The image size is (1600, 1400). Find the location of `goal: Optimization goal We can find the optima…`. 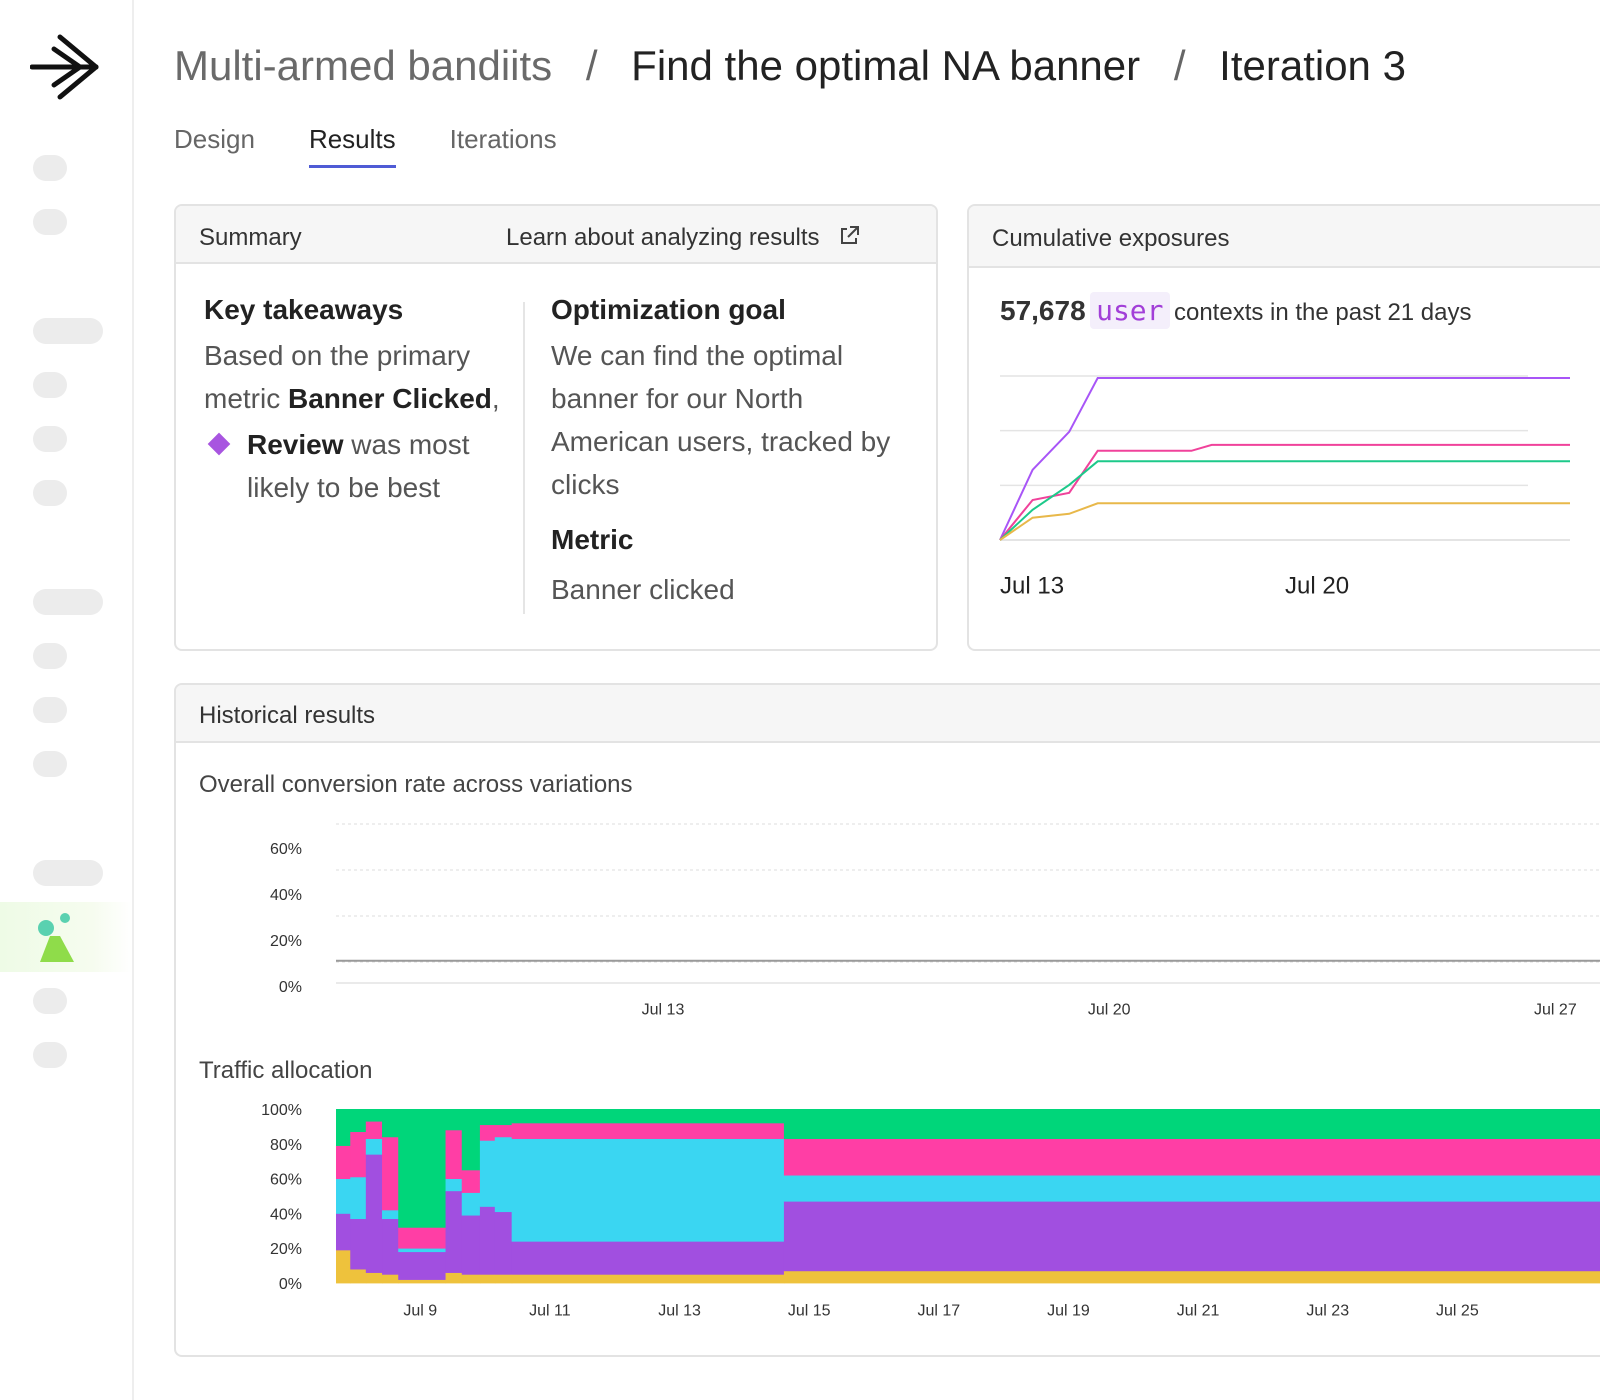

goal: Optimization goal We can find the optima… is located at coordinates (721, 452).